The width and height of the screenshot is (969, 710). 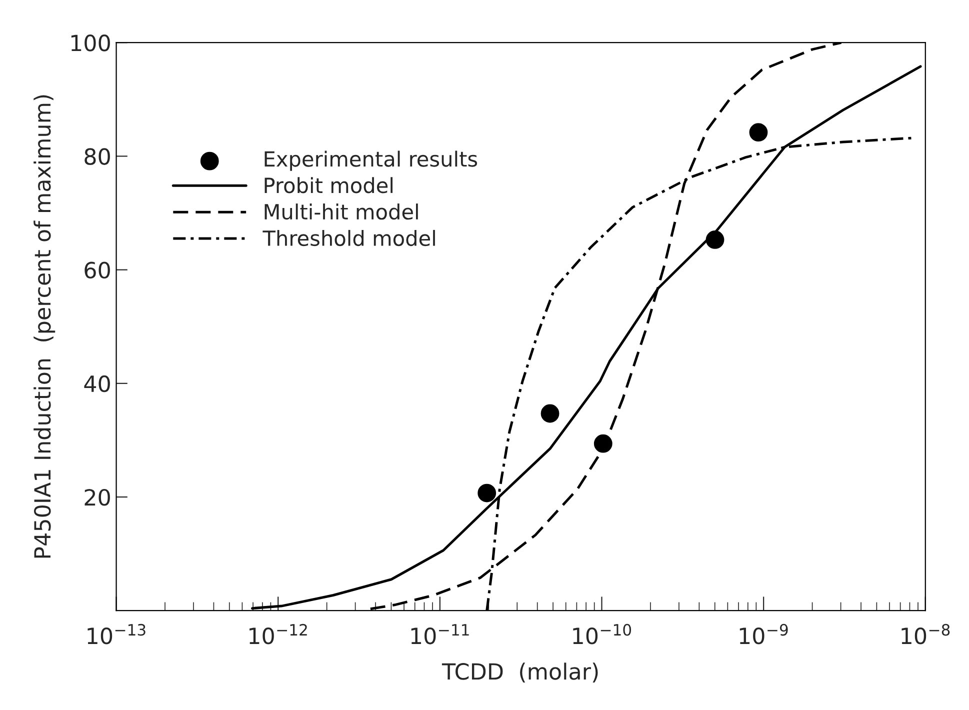 I want to click on legend-label: Multi-hit model, so click(x=341, y=212).